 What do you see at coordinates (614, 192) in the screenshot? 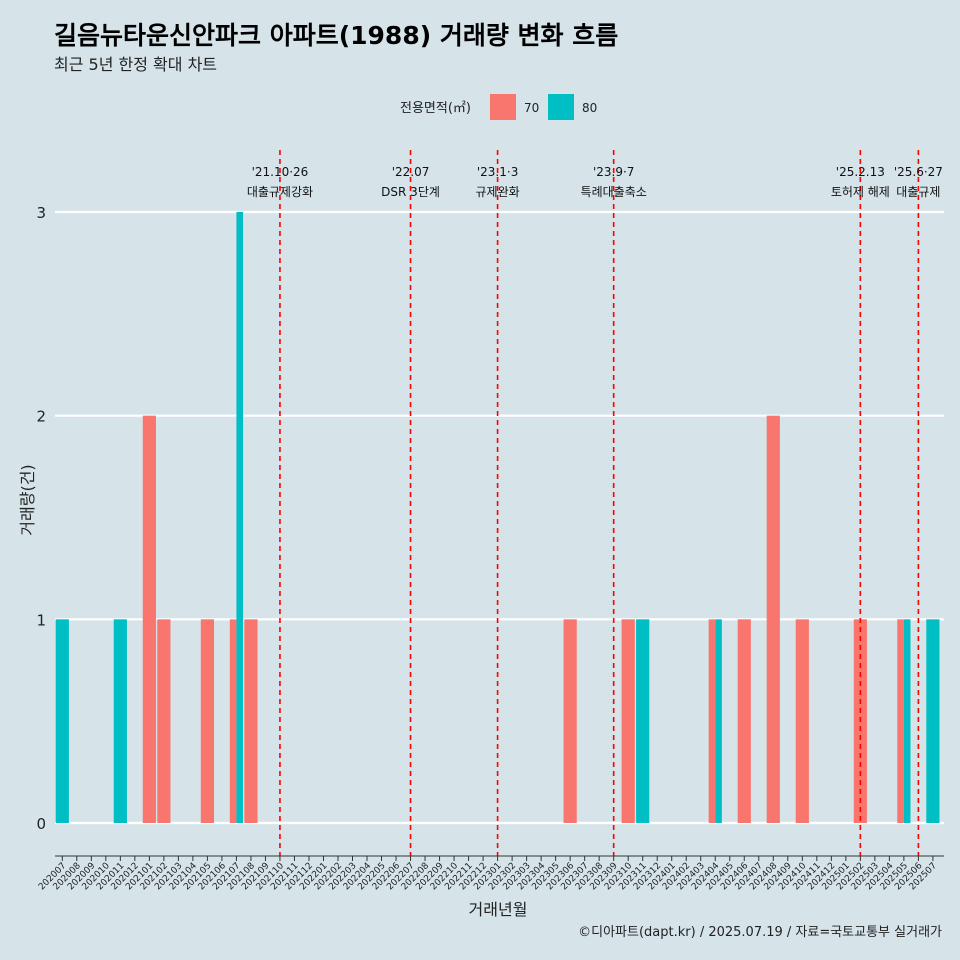
I see `event-label-202309: 특례대출축소` at bounding box center [614, 192].